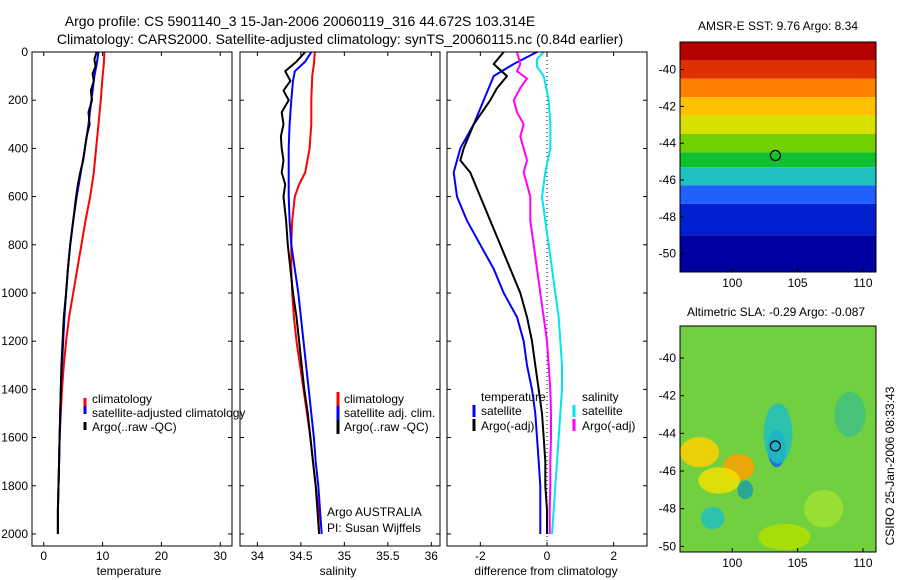  I want to click on temperature-xtick-label: 20, so click(162, 556).